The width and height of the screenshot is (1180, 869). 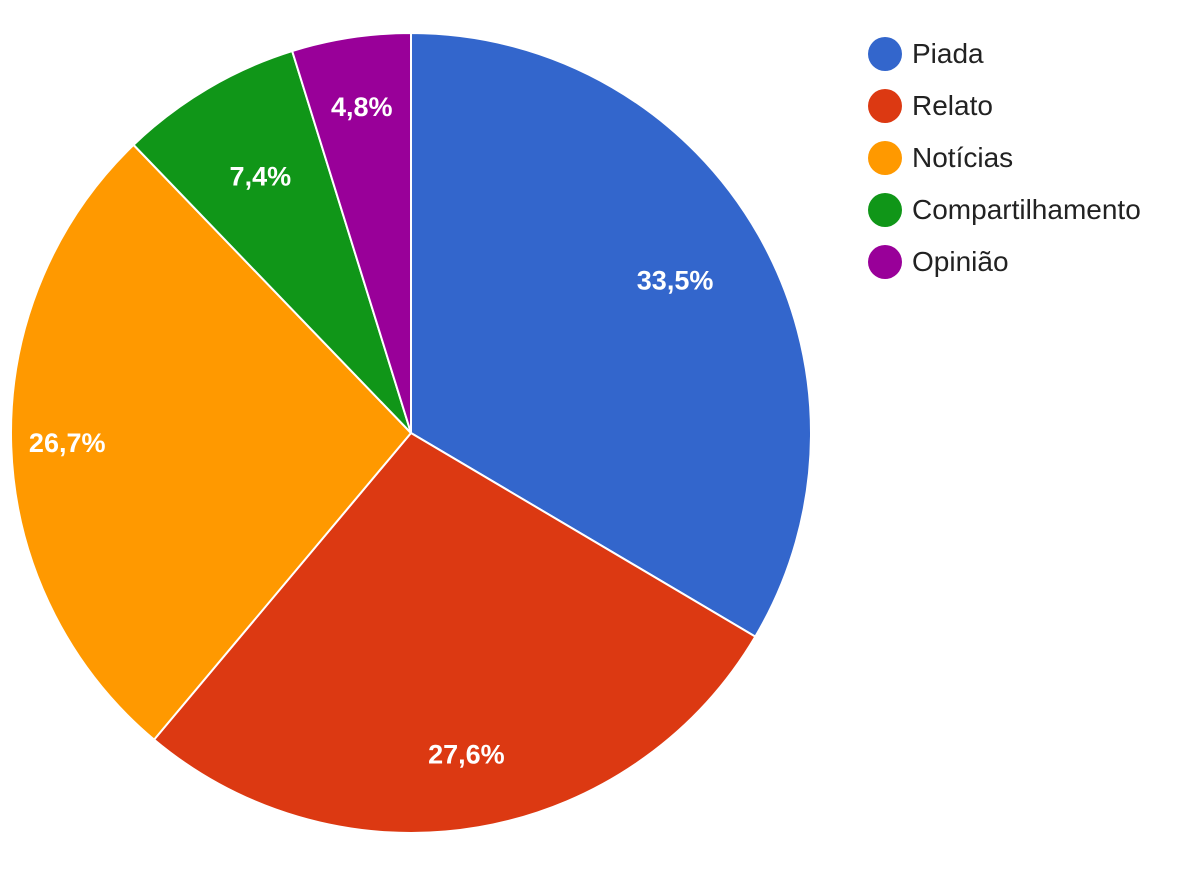 What do you see at coordinates (885, 158) in the screenshot?
I see `legend-swatch-noticias` at bounding box center [885, 158].